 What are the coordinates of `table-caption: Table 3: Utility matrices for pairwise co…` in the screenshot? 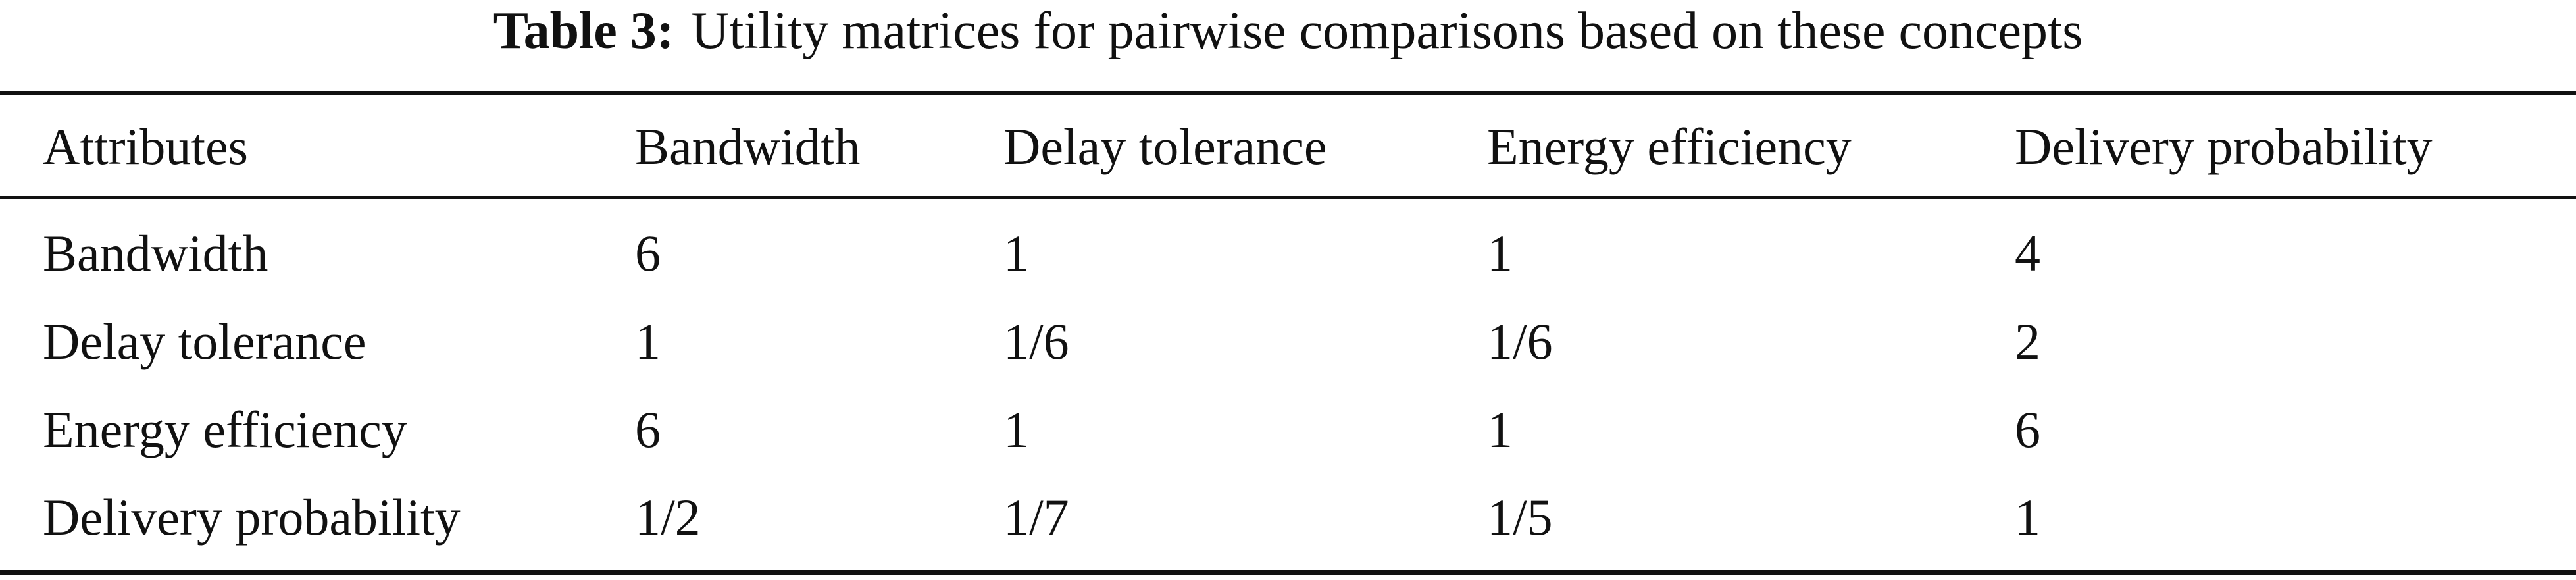 It's located at (1288, 31).